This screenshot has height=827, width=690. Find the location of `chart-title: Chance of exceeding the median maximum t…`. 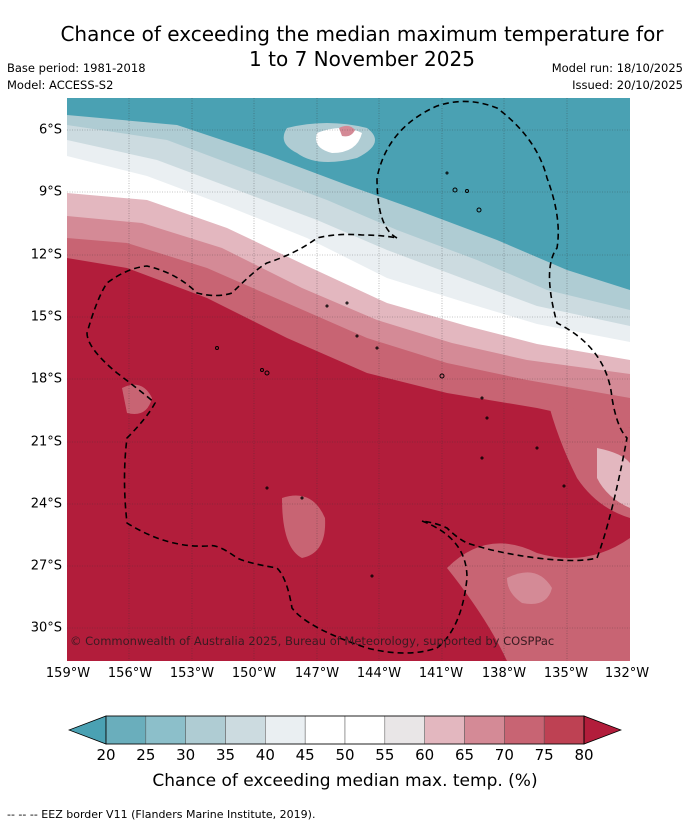

chart-title: Chance of exceeding the median maximum t… is located at coordinates (362, 47).